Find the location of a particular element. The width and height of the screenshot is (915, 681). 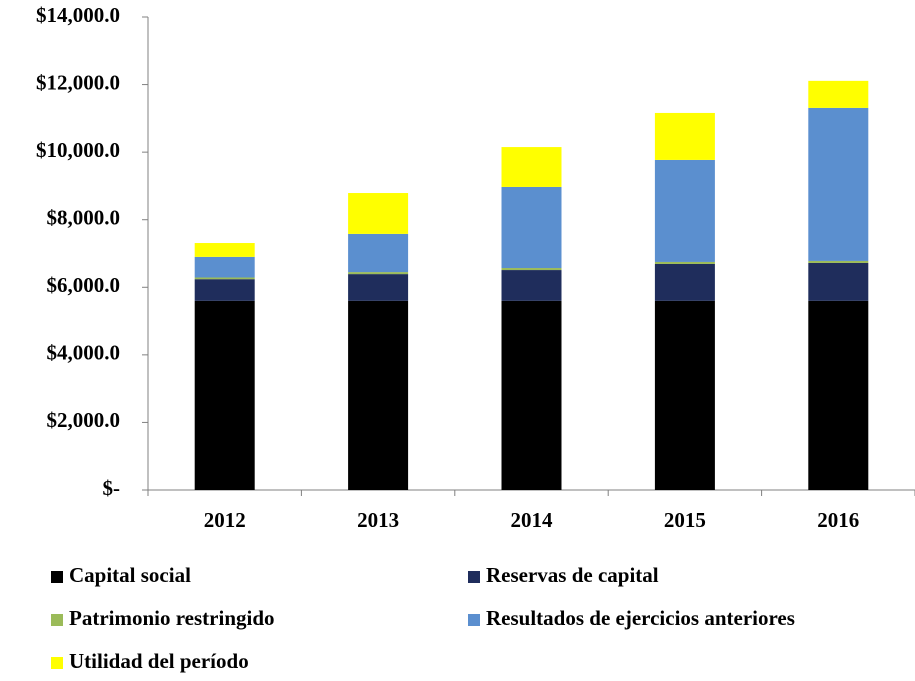

y-tick-label: $- is located at coordinates (112, 488).